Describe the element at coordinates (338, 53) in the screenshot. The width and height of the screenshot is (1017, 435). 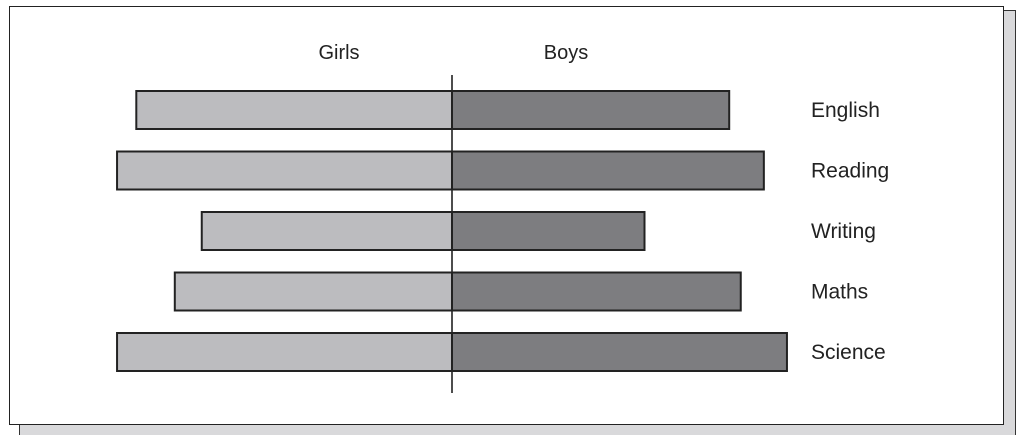
I see `series-label-girls: Girls` at that location.